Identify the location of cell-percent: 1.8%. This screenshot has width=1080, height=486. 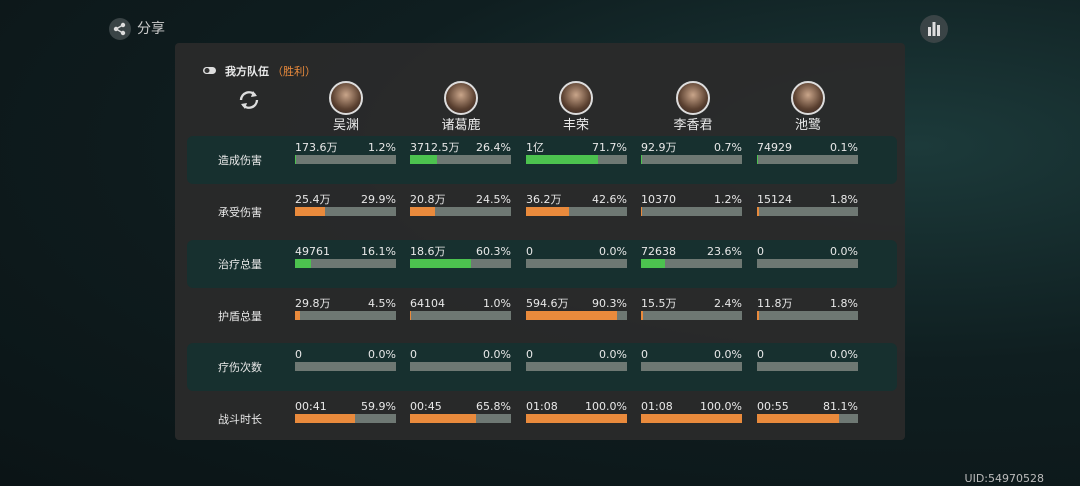
(844, 199).